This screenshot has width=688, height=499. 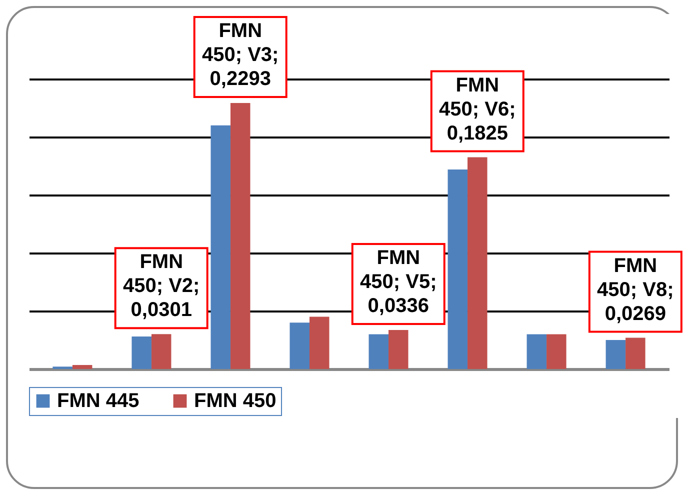 What do you see at coordinates (98, 401) in the screenshot?
I see `legend-label: FMN 445` at bounding box center [98, 401].